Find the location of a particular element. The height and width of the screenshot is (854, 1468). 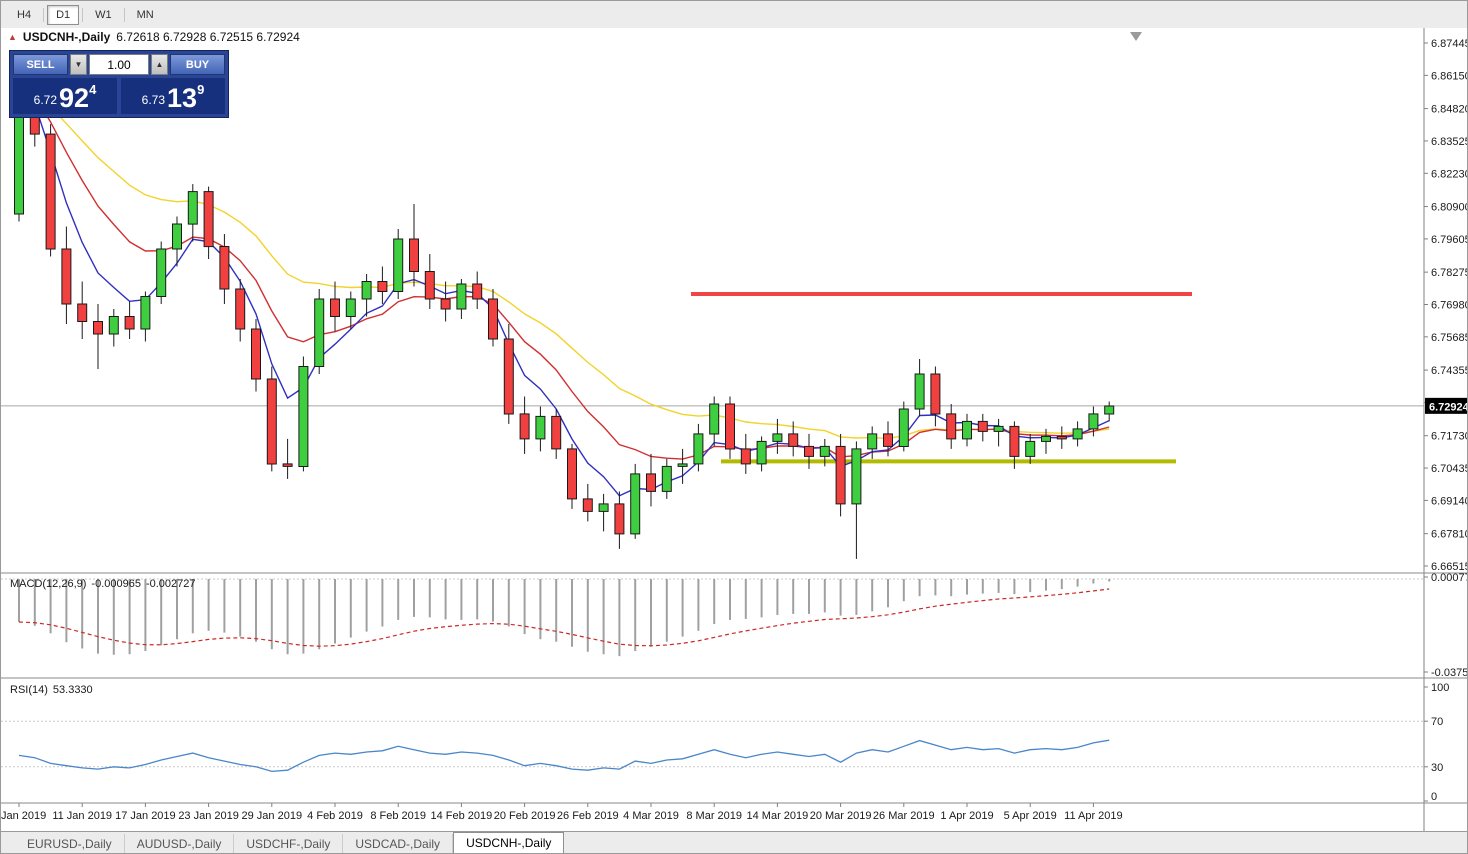

timeframe-tab-mn: MN is located at coordinates (145, 14).